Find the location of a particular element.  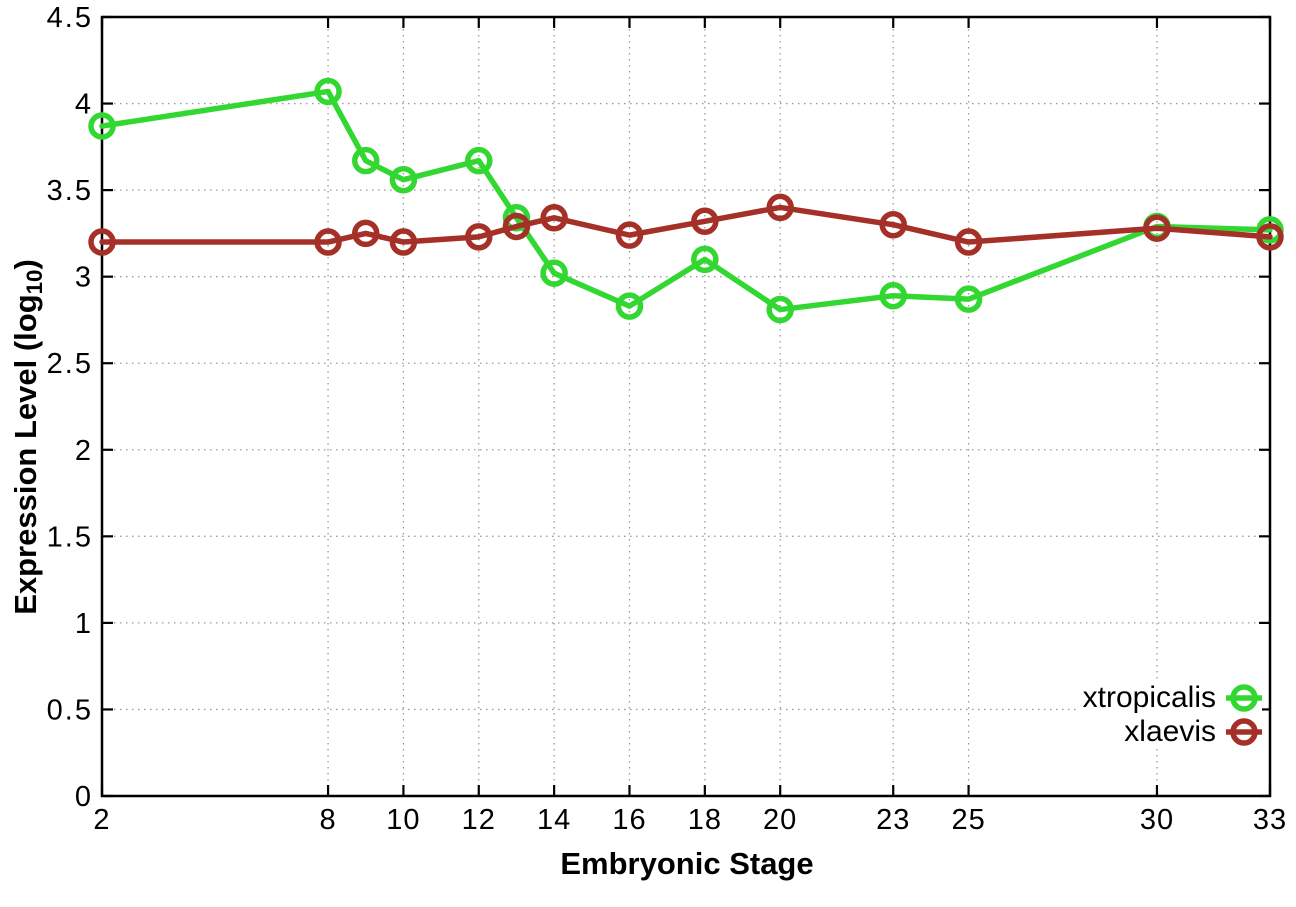

legend: xtropicalis xlaevis is located at coordinates (1169, 715).